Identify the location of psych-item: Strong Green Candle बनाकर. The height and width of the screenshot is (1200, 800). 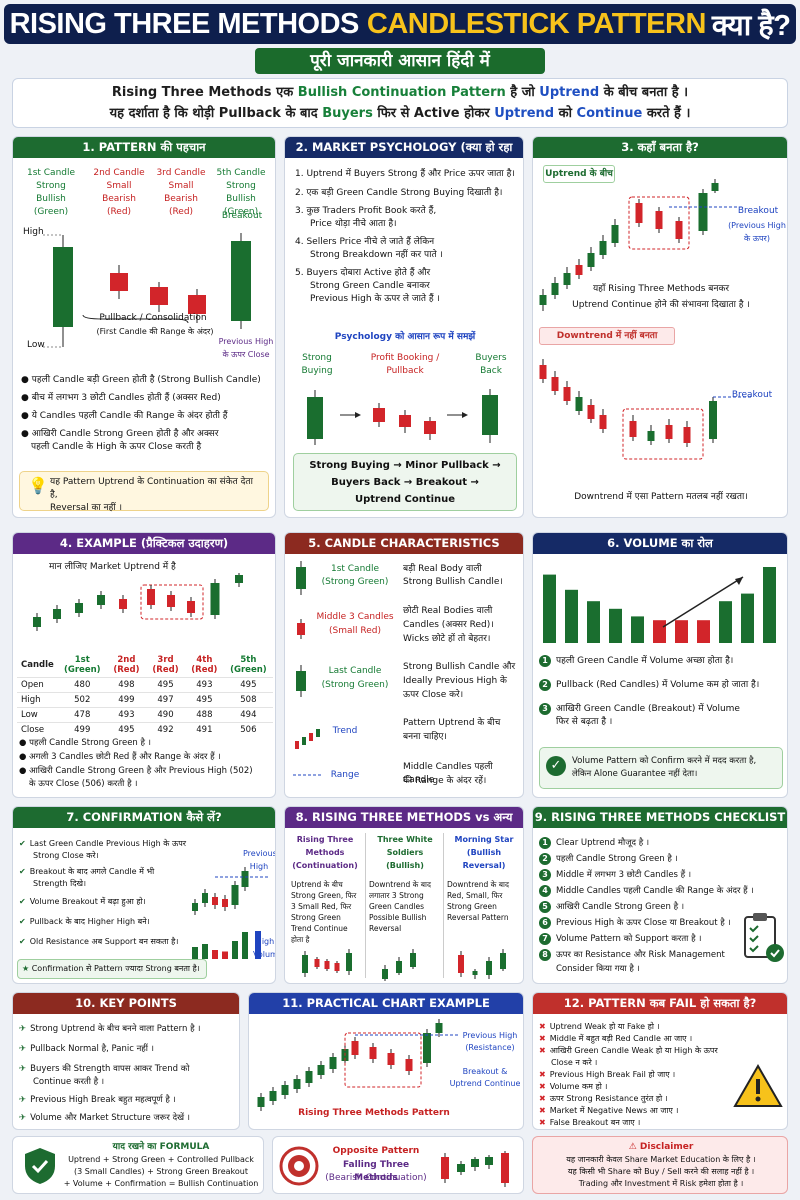
(370, 286).